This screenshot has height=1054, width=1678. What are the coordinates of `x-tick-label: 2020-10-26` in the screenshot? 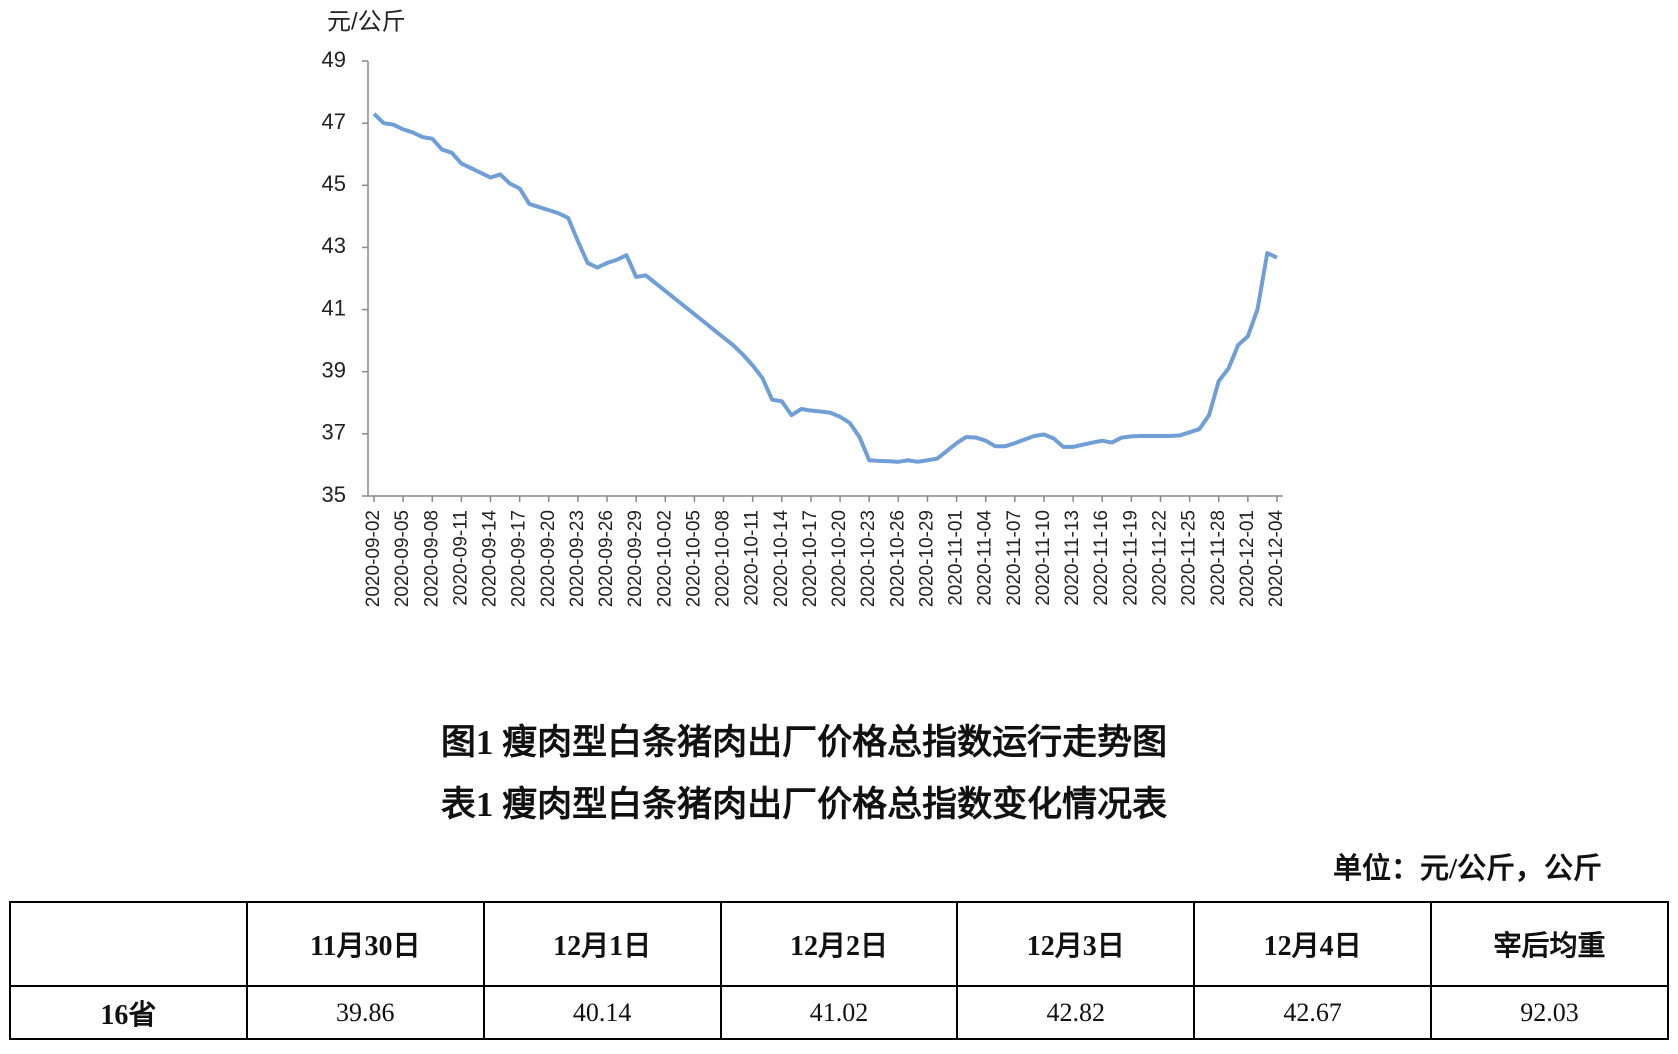 It's located at (897, 558).